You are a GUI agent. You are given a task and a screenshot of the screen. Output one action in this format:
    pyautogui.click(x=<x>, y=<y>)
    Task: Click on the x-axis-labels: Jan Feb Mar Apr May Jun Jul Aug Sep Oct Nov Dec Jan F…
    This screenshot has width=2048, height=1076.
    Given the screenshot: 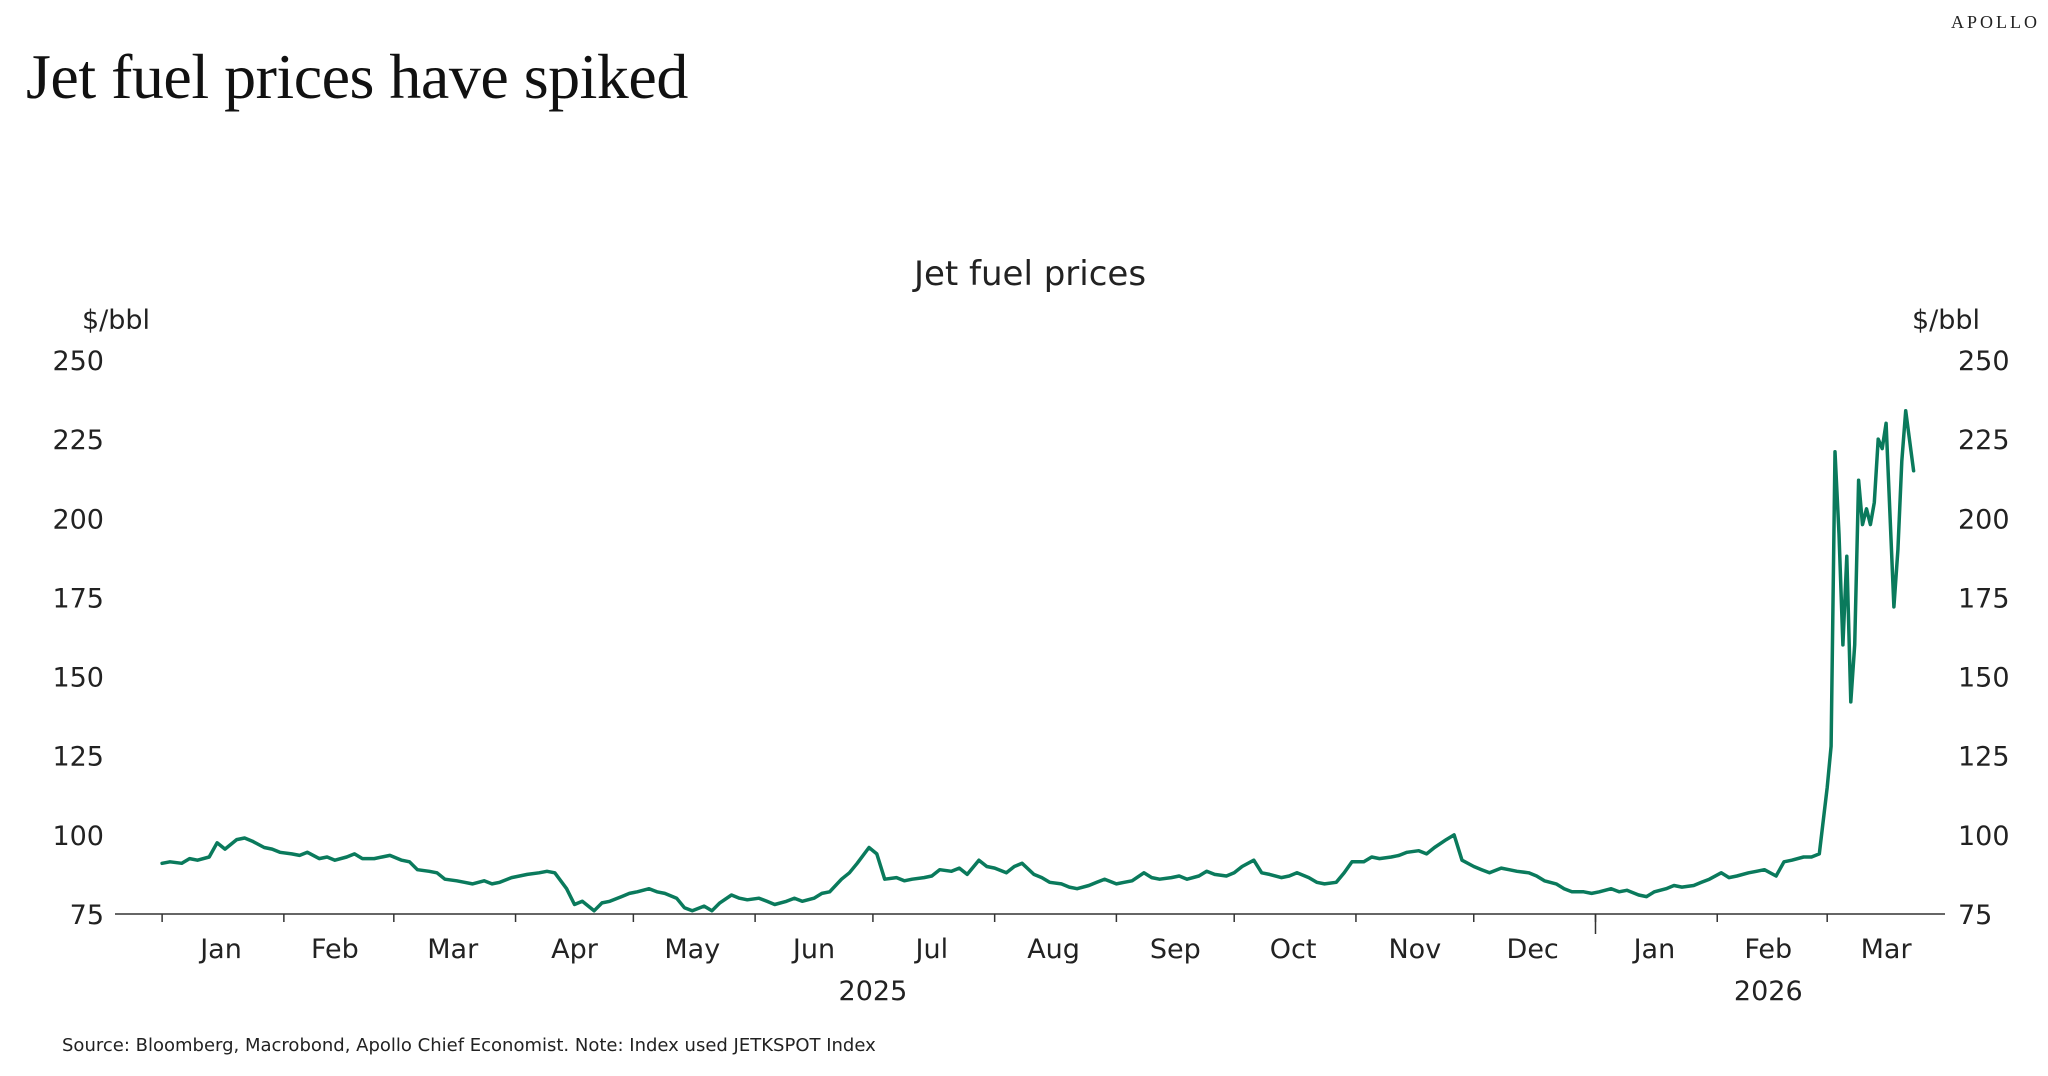 What is the action you would take?
    pyautogui.click(x=1055, y=970)
    